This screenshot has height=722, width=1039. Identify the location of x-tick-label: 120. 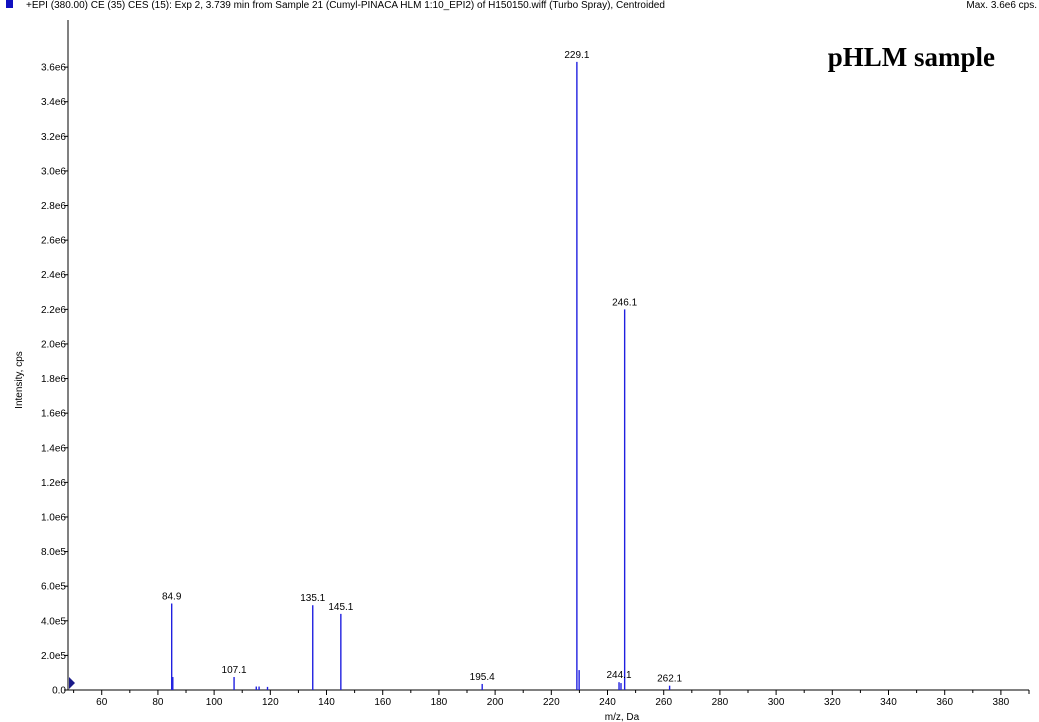
(270, 702).